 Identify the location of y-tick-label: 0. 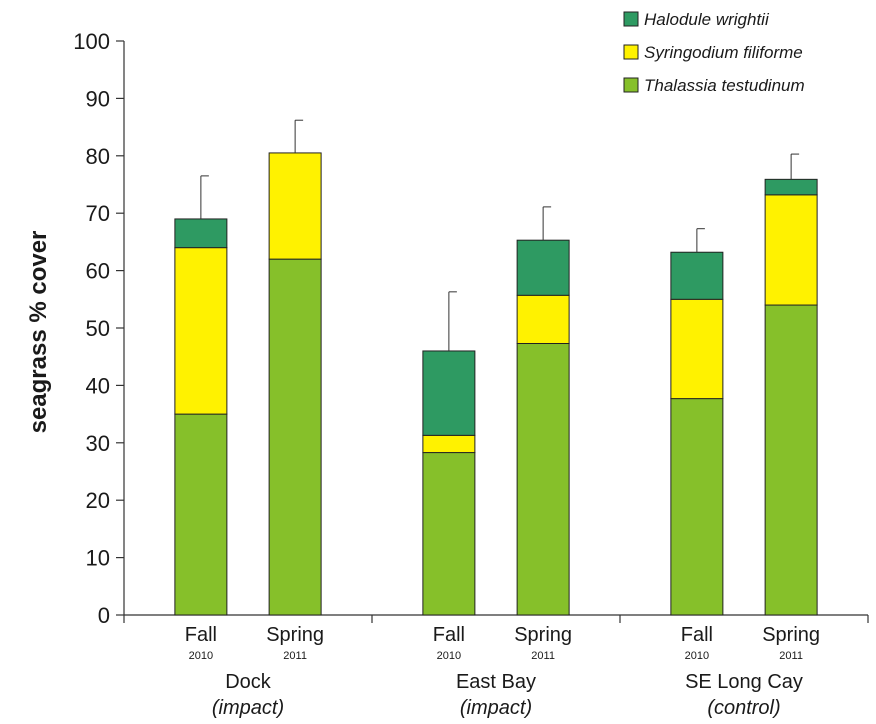
(104, 615).